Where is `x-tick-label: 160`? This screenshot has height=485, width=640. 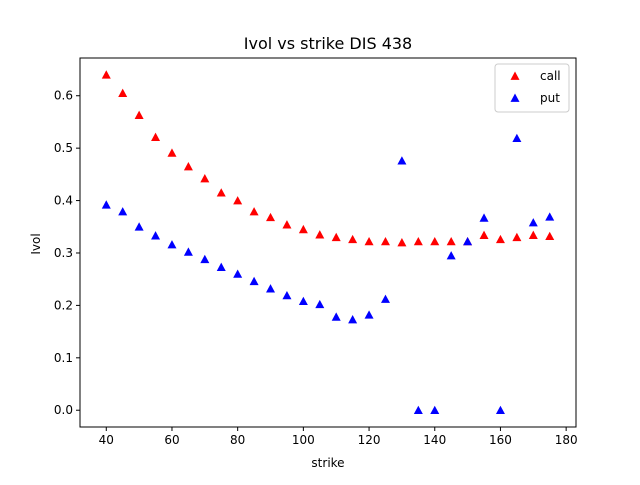 x-tick-label: 160 is located at coordinates (500, 440).